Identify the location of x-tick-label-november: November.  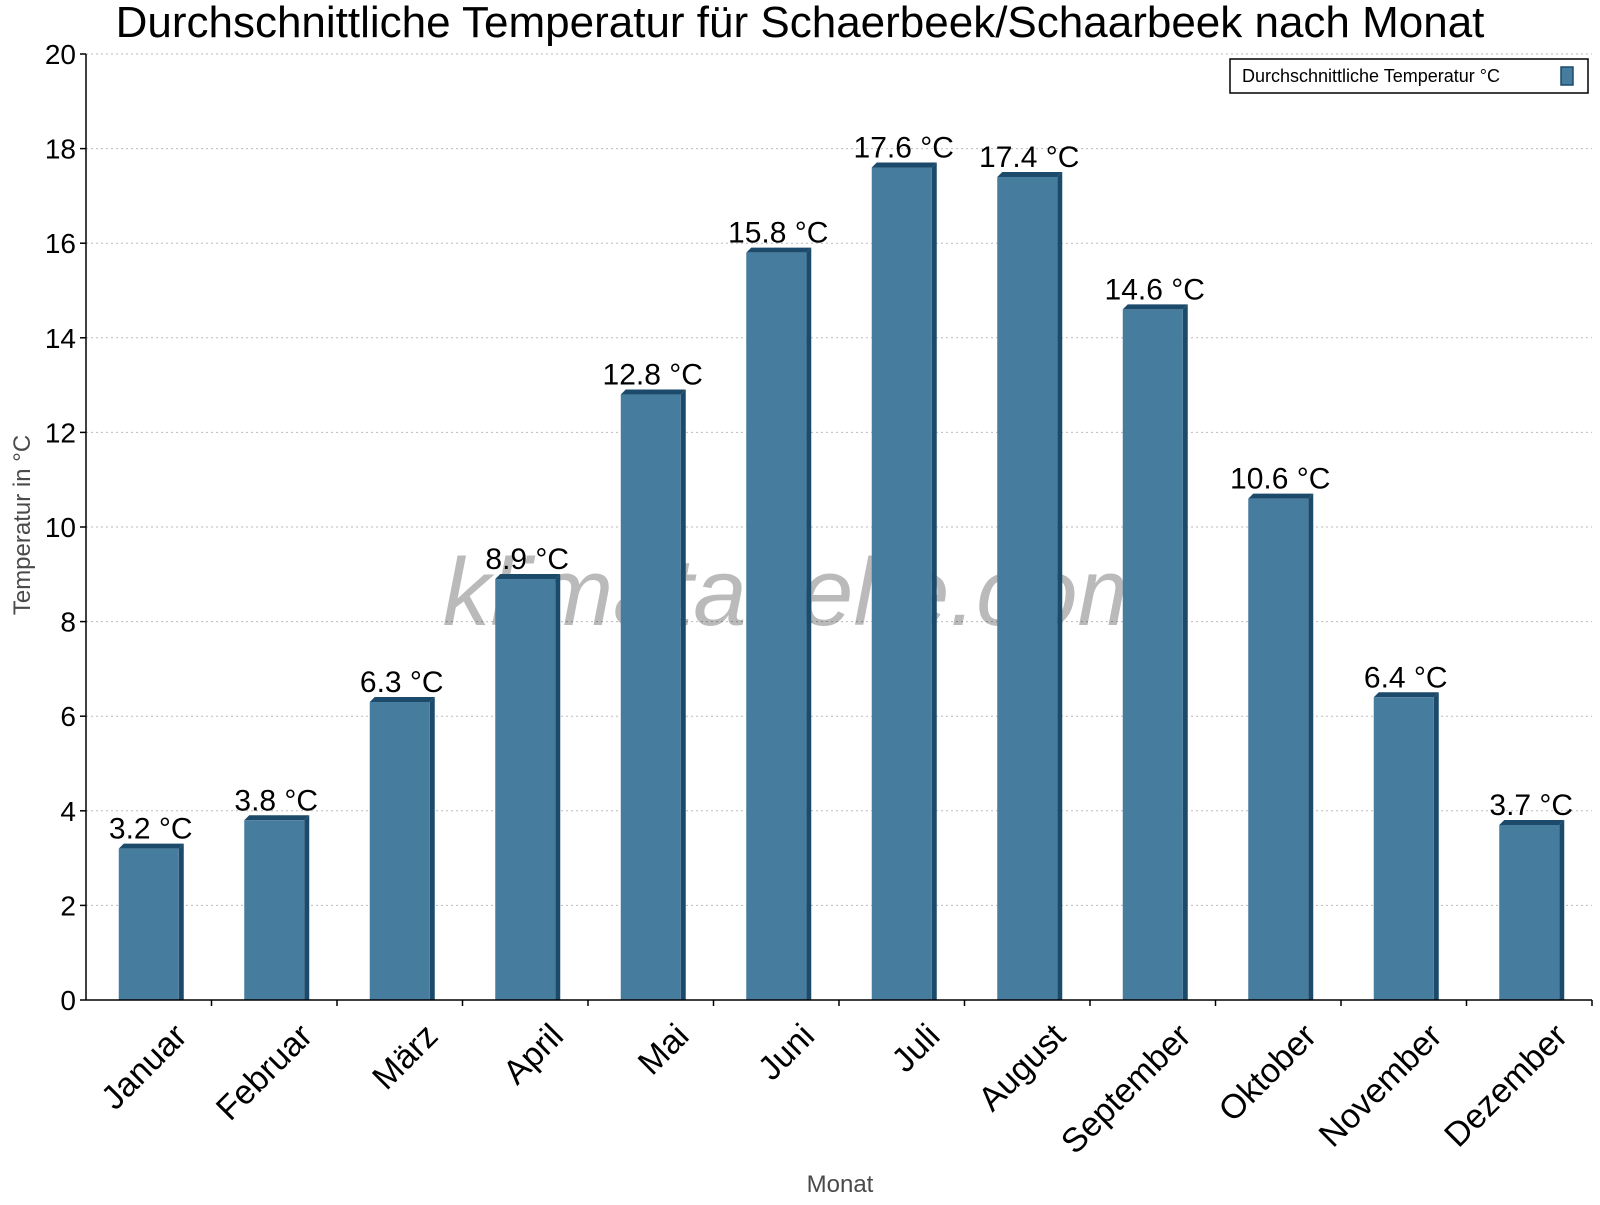
(1381, 1086).